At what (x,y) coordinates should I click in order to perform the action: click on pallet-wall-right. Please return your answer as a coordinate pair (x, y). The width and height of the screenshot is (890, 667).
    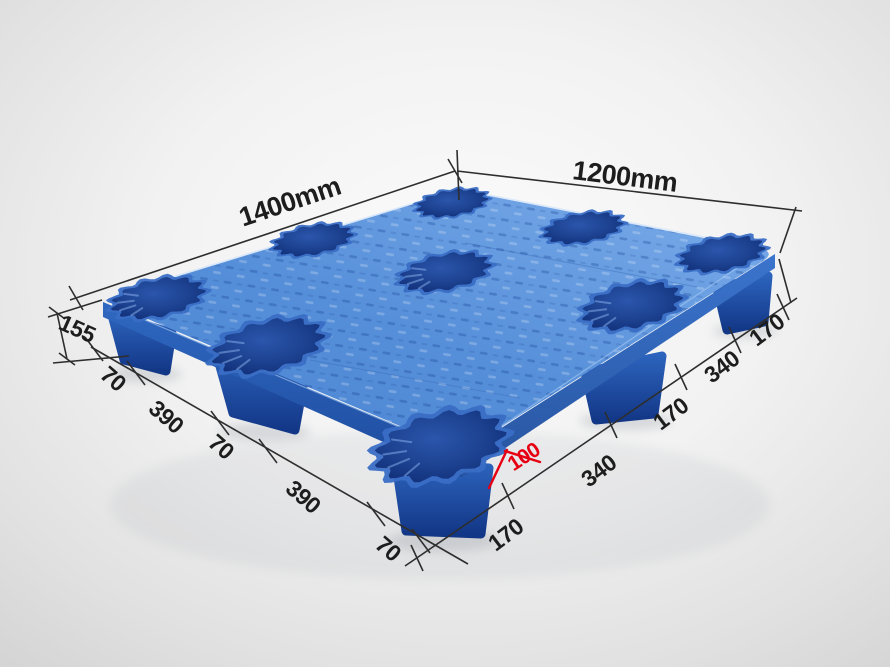
    Looking at the image, I should click on (618, 365).